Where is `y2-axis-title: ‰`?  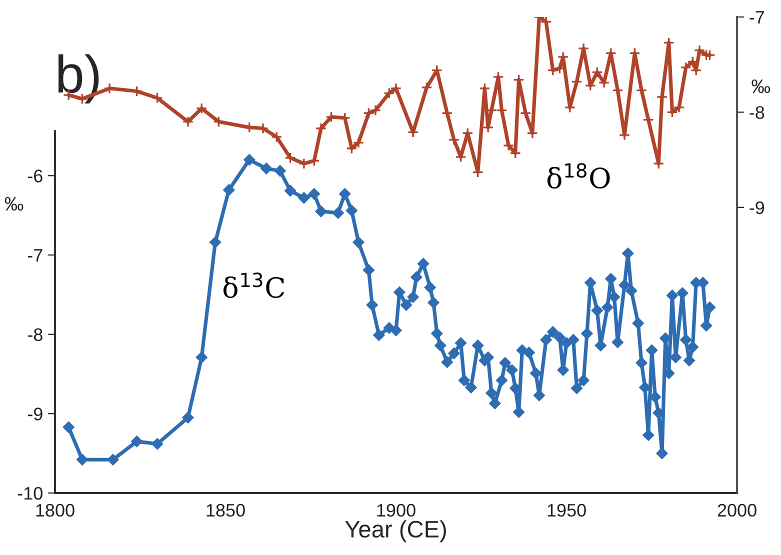 y2-axis-title: ‰ is located at coordinates (761, 86).